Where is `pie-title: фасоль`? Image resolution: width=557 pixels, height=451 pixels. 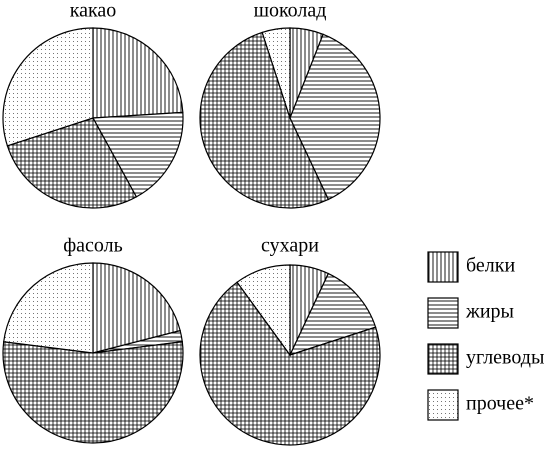 pie-title: фасоль is located at coordinates (93, 246).